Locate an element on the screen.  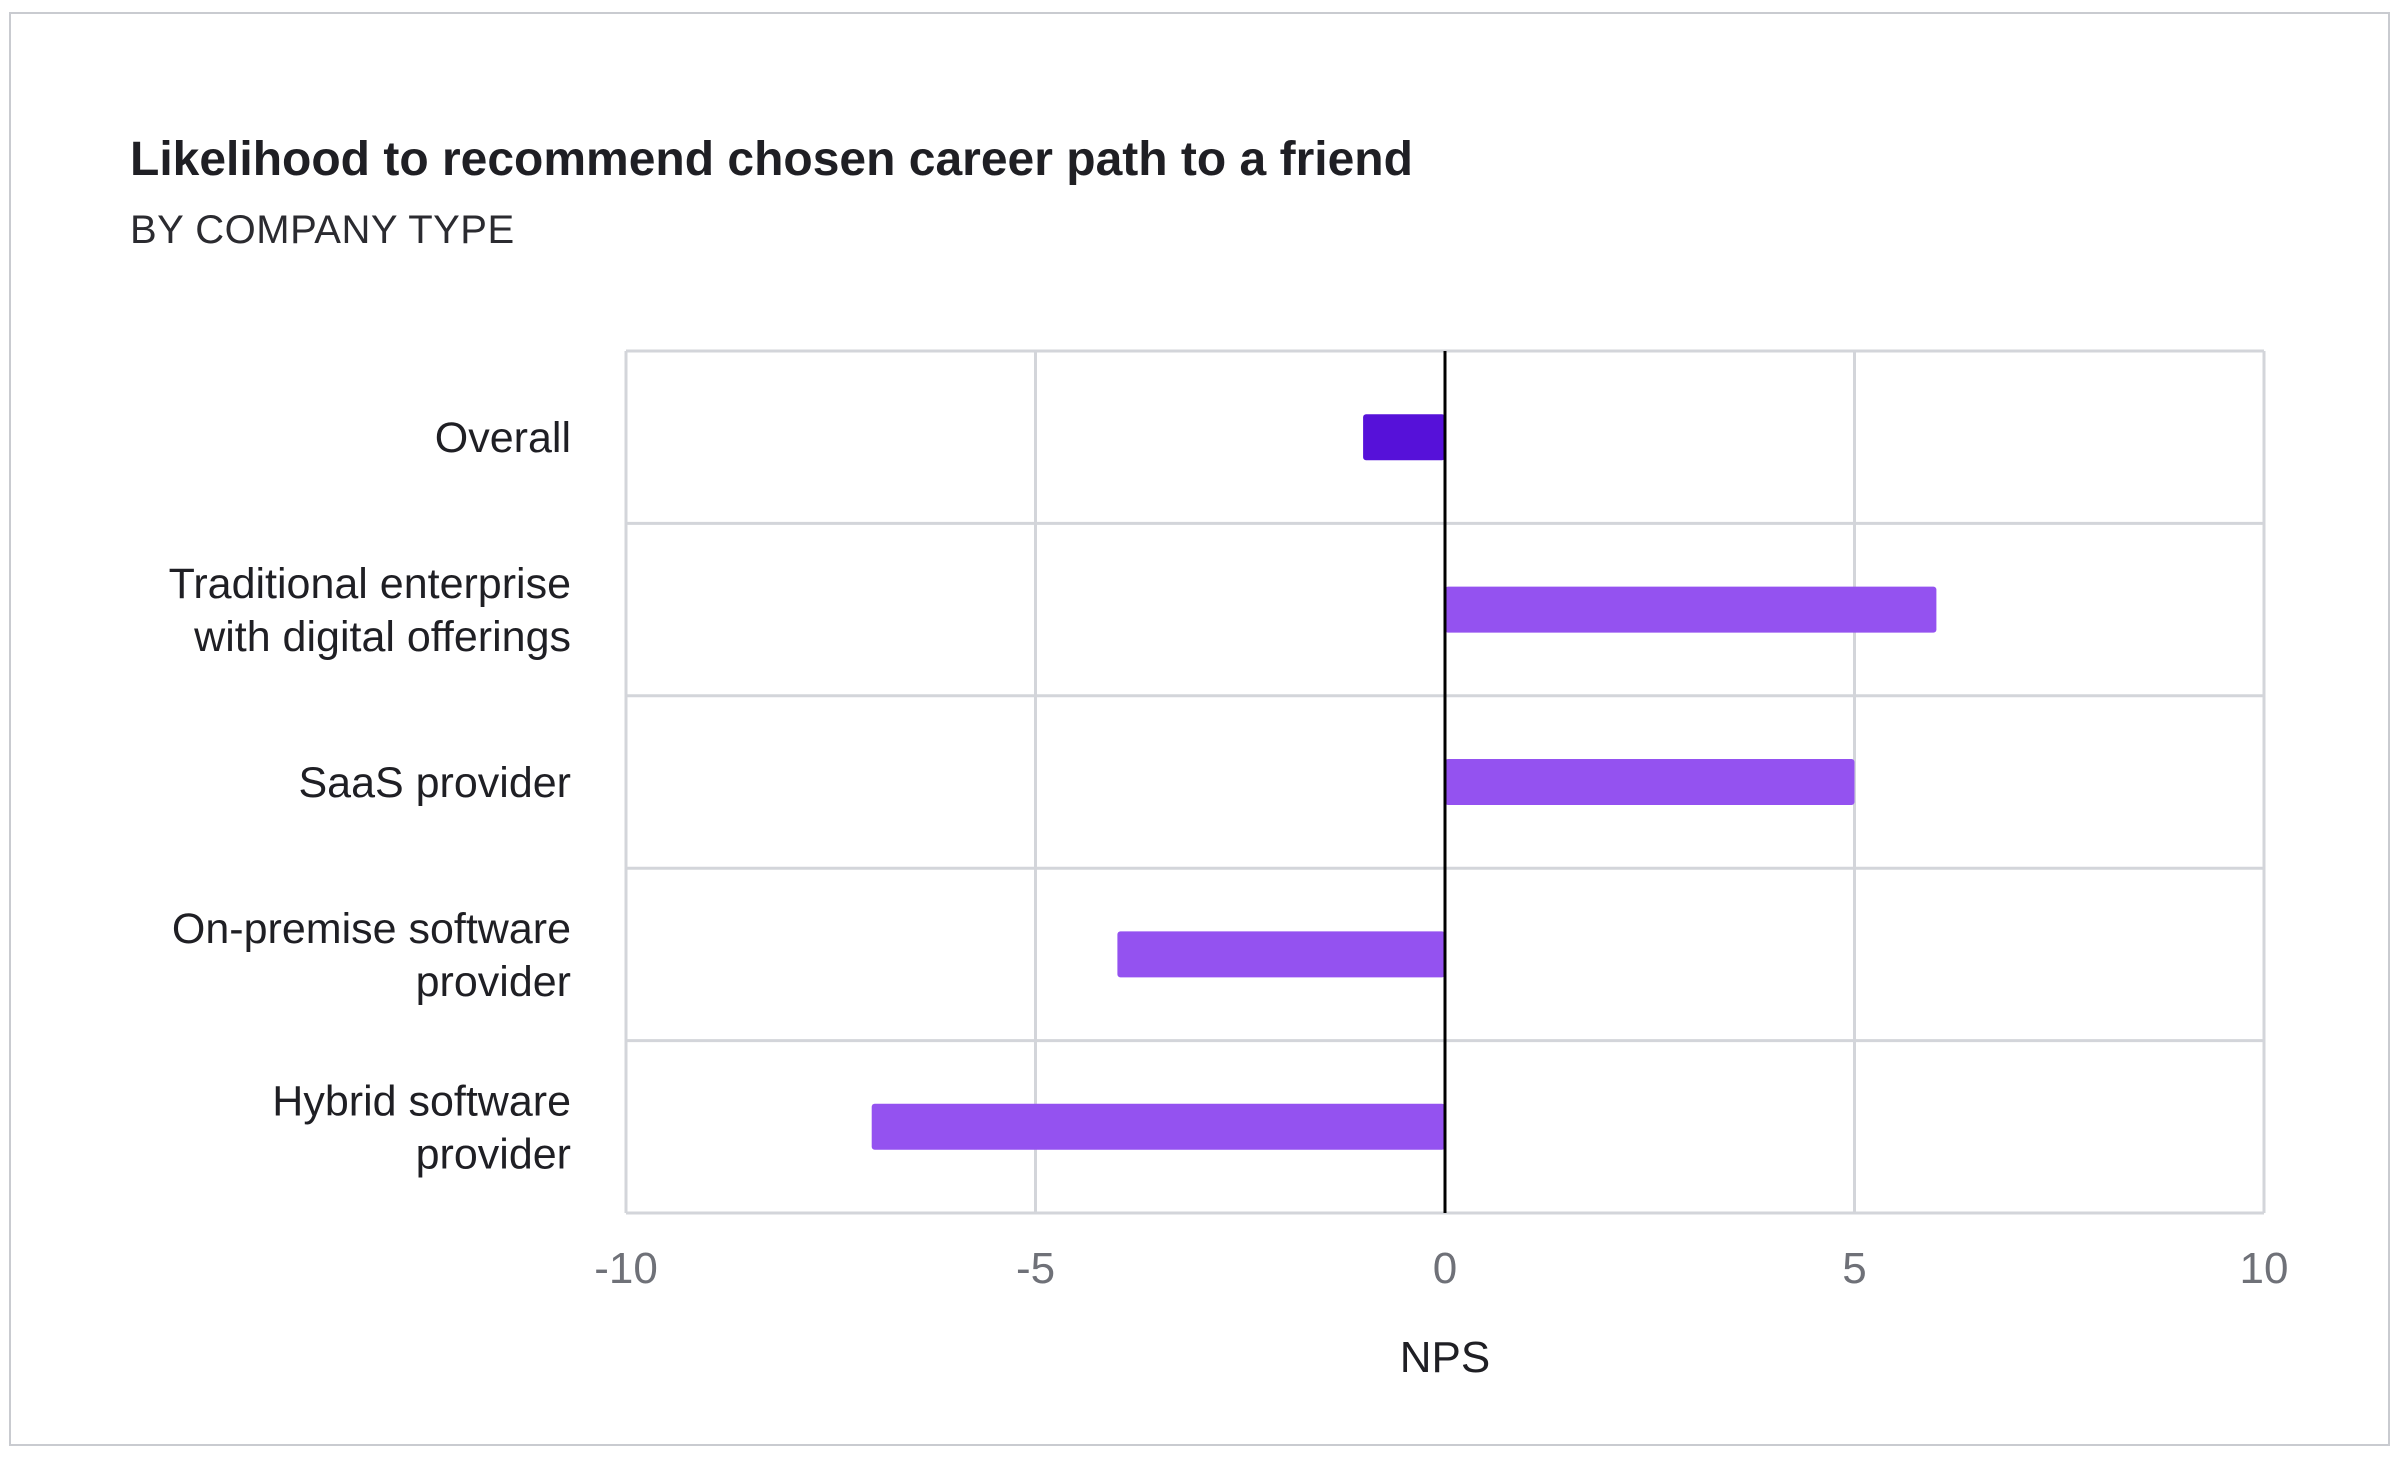
category-label: Overall is located at coordinates (503, 438).